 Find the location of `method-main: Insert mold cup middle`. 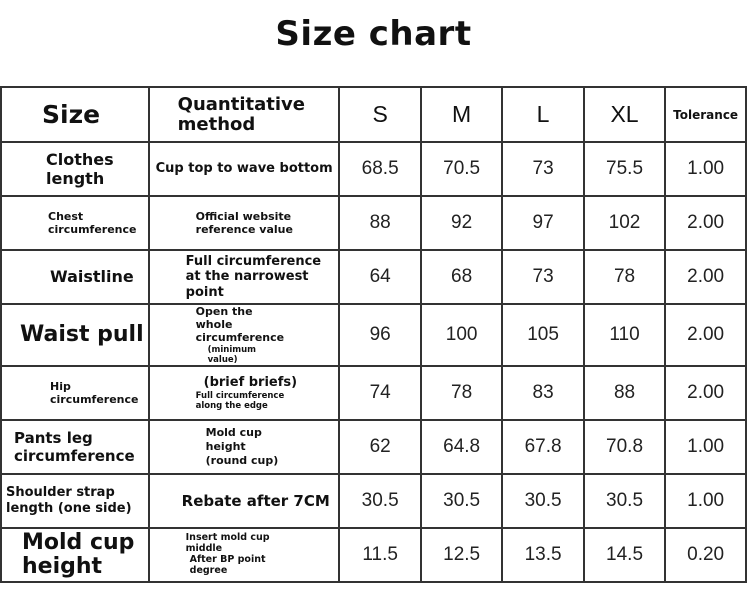

method-main: Insert mold cup middle is located at coordinates (227, 543).